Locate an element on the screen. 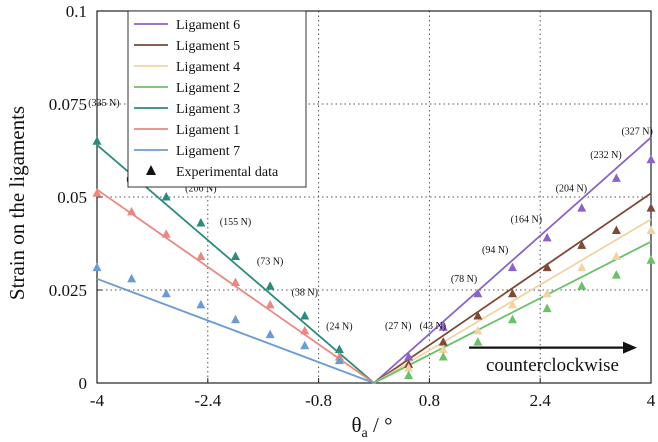 This screenshot has width=658, height=442. arrow-label: counterclockwise is located at coordinates (552, 365).